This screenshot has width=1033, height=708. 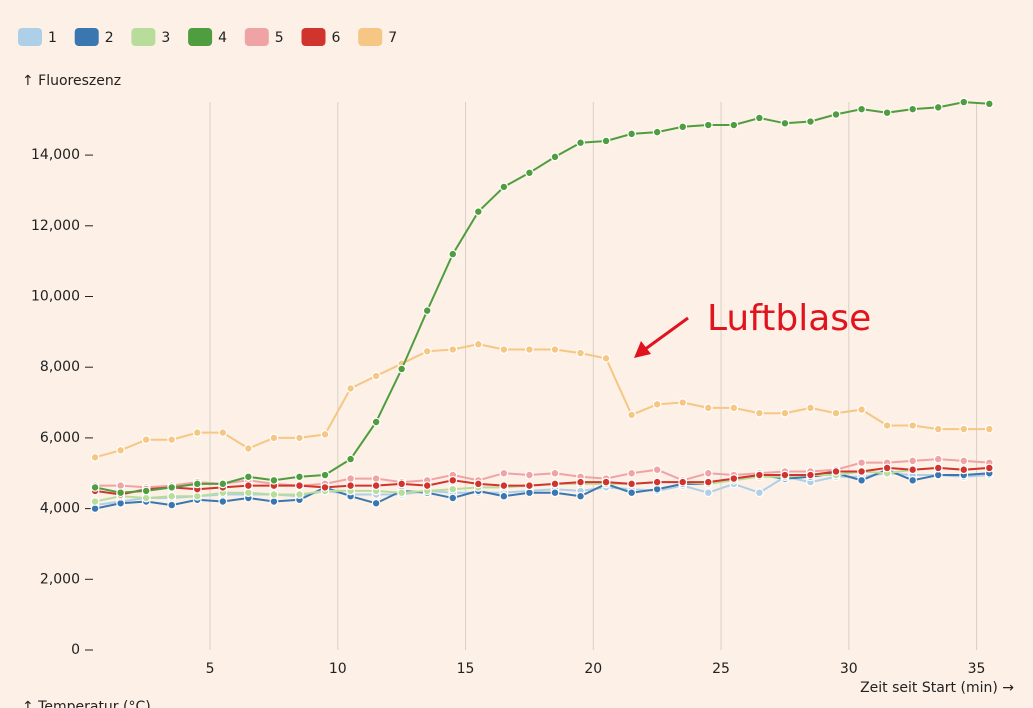 What do you see at coordinates (279, 38) in the screenshot?
I see `legend-label: 5` at bounding box center [279, 38].